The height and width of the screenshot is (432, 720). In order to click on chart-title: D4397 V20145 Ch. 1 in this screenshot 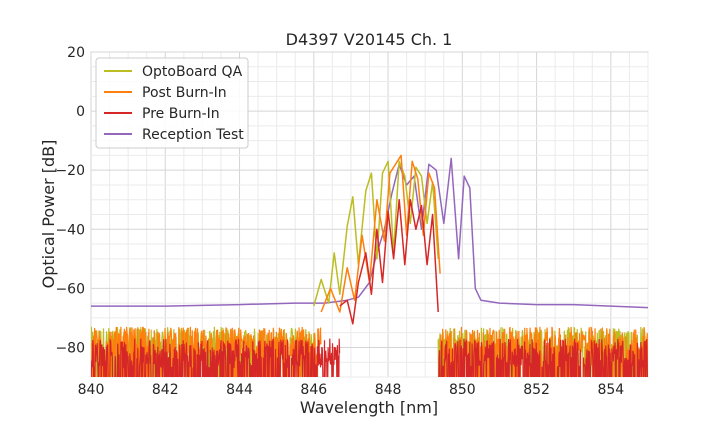, I will do `click(369, 39)`.